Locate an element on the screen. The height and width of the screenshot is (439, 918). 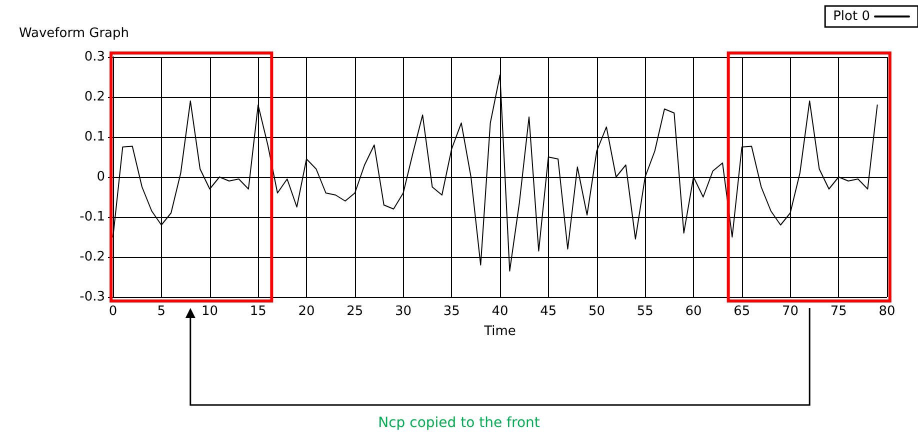
y-tick-label: 0.3 is located at coordinates (94, 57).